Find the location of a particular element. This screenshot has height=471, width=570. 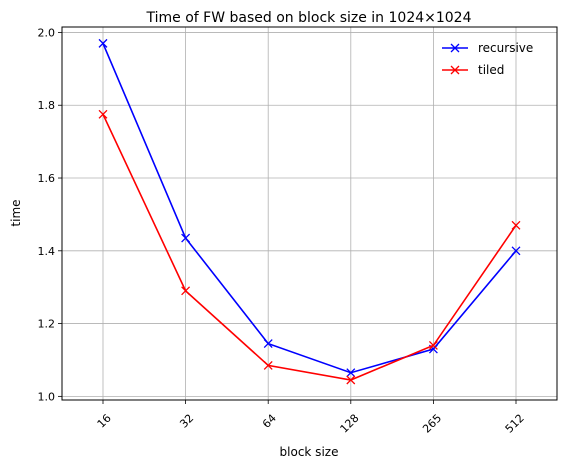

y-tick-label: 2.0 is located at coordinates (47, 32).